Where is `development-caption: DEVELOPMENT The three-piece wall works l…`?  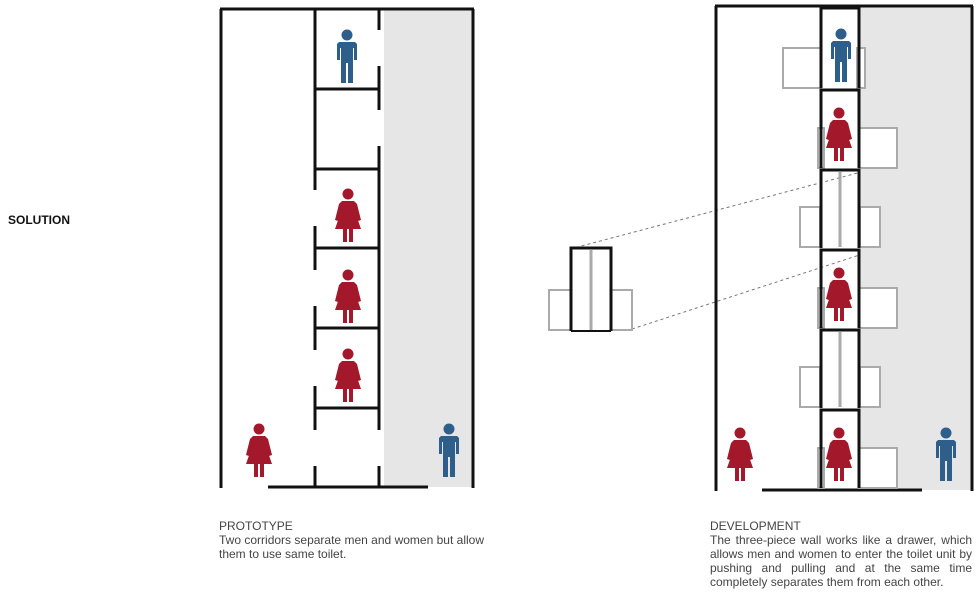
development-caption: DEVELOPMENT The three-piece wall works l… is located at coordinates (841, 554).